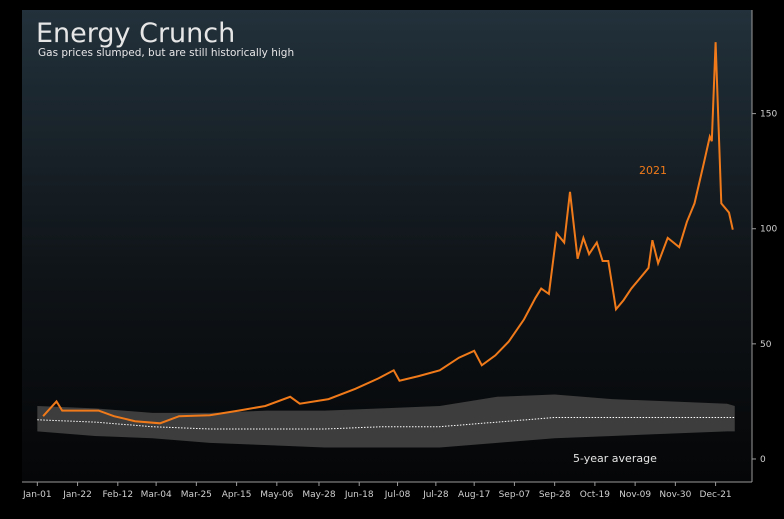  Describe the element at coordinates (276, 495) in the screenshot. I see `x-tick-label: May-06` at that location.